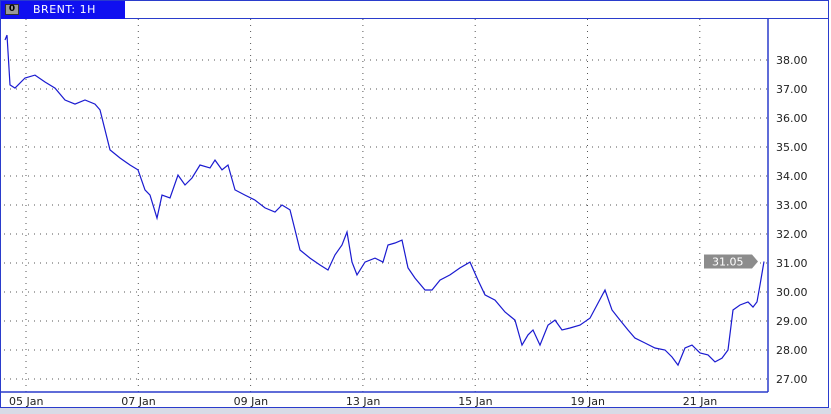 The width and height of the screenshot is (831, 414). I want to click on chart-title-tab: 0 BRENT: 1H, so click(63, 10).